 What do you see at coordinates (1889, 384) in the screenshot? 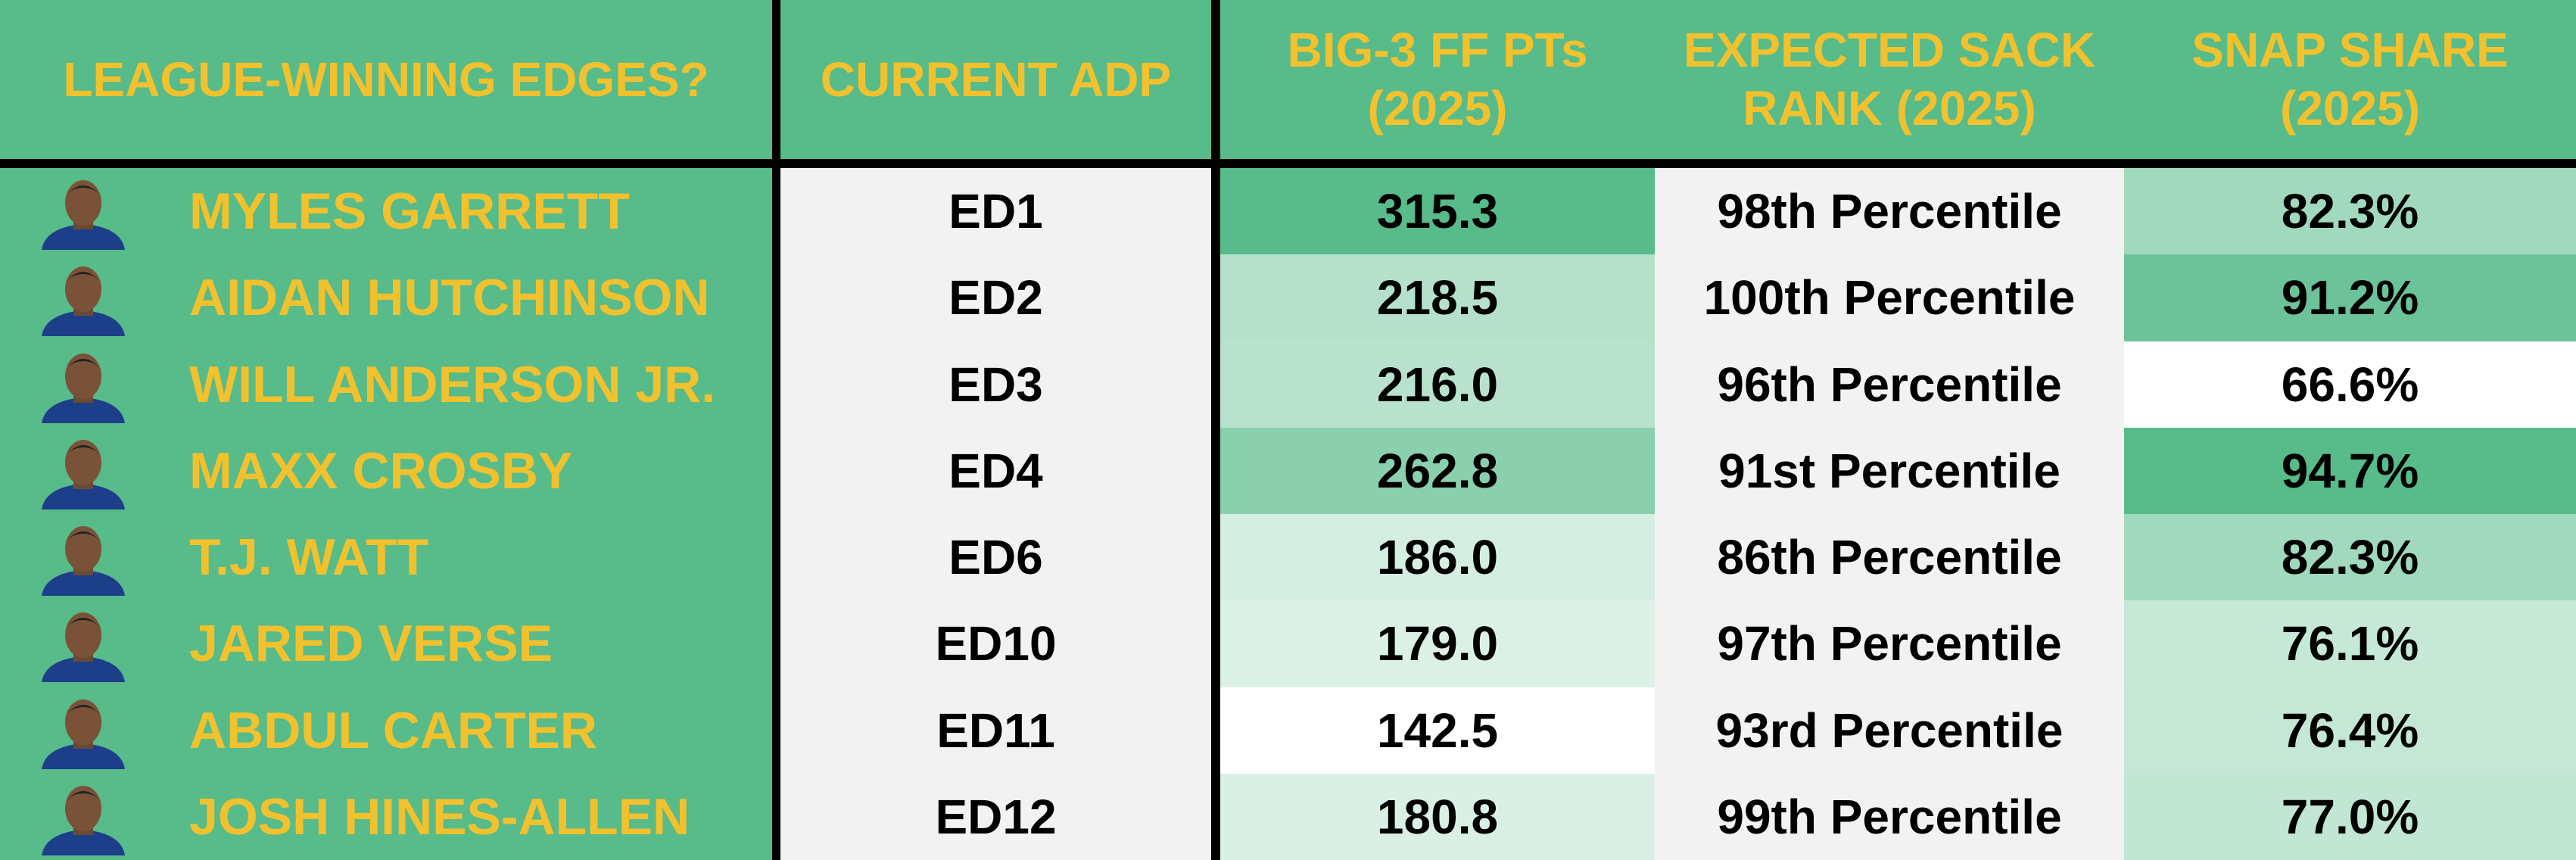
I see `sack-rank: 96th Percentile` at bounding box center [1889, 384].